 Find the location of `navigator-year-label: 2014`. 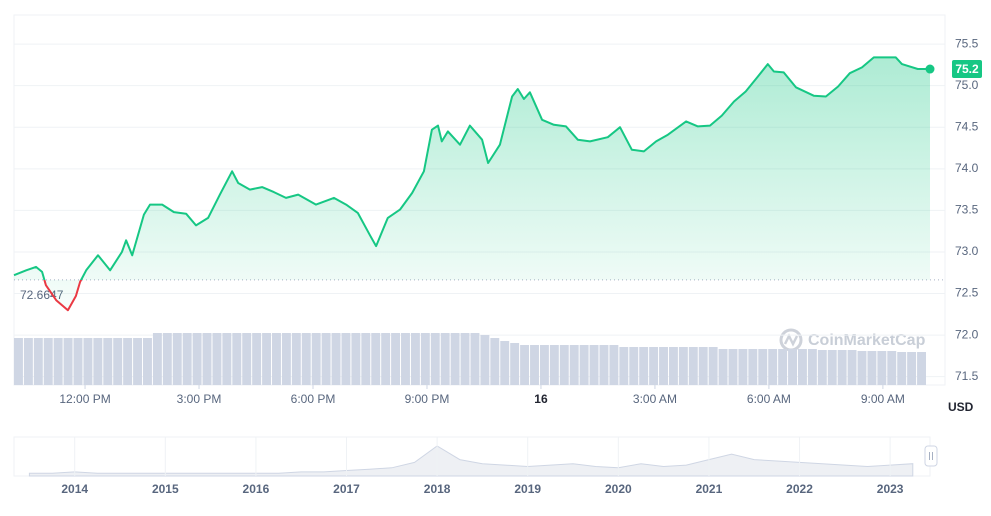

navigator-year-label: 2014 is located at coordinates (74, 489).